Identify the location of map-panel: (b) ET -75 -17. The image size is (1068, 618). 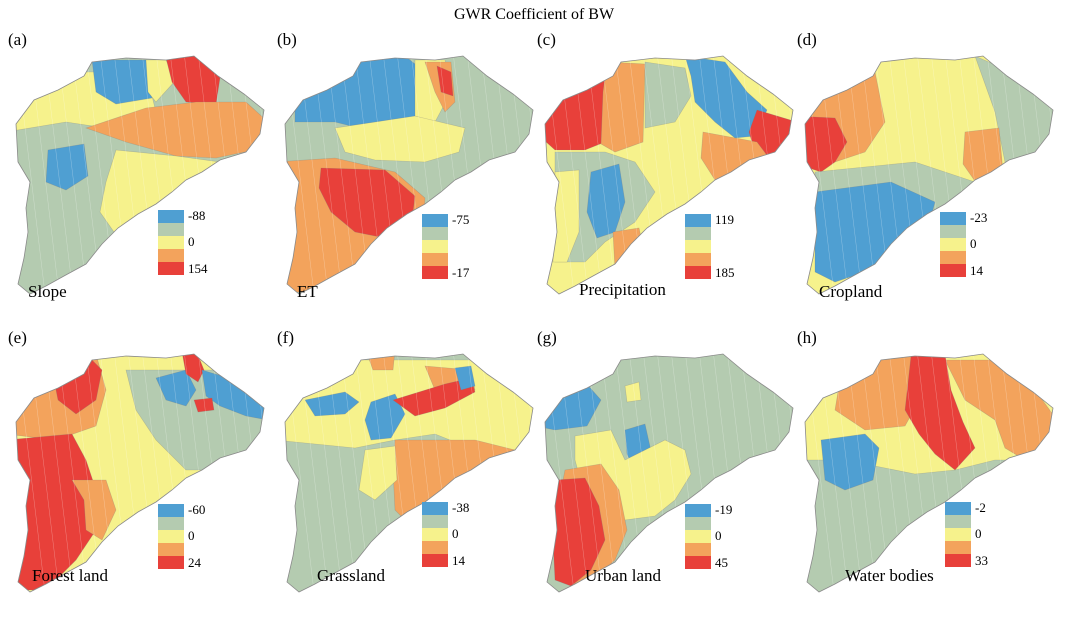
(406, 175).